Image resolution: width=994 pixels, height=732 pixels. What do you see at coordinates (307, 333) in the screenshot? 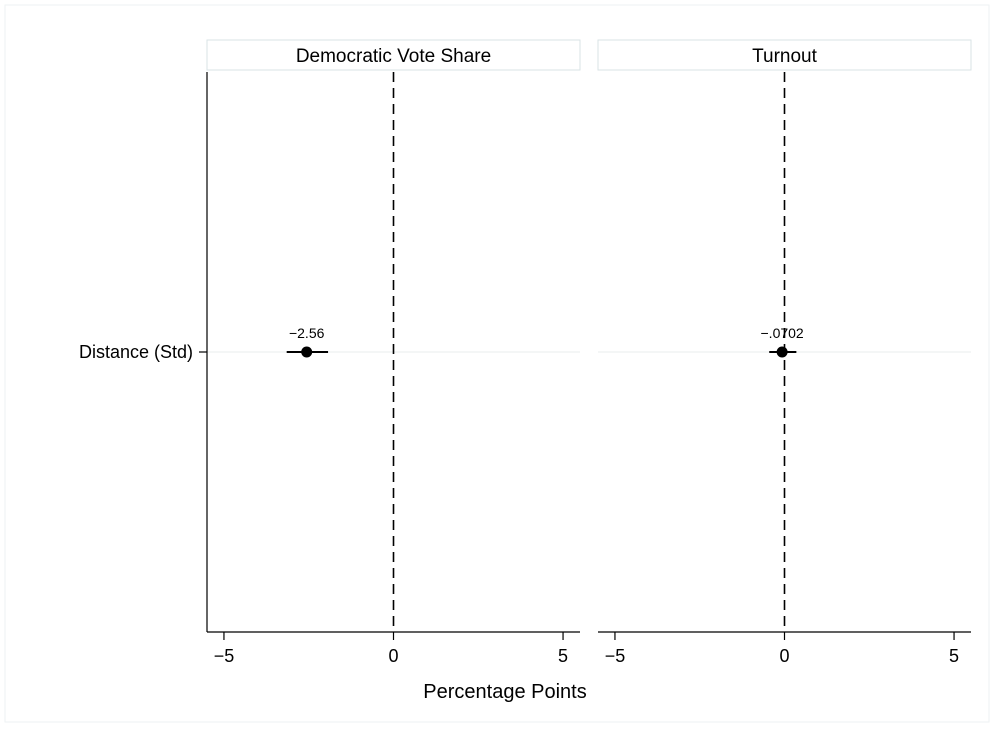
I see `estimate-label: −2.56` at bounding box center [307, 333].